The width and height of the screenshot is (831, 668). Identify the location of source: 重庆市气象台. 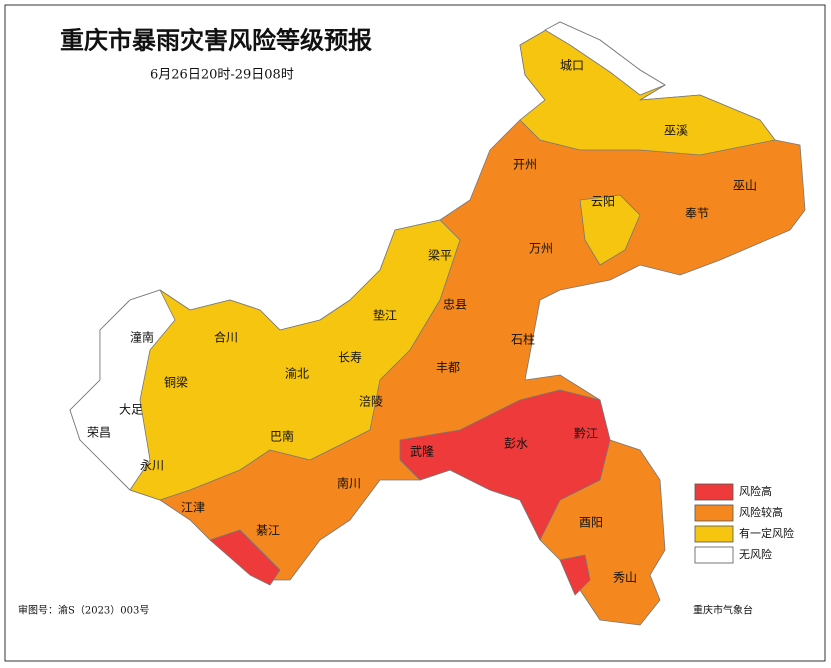
(723, 610).